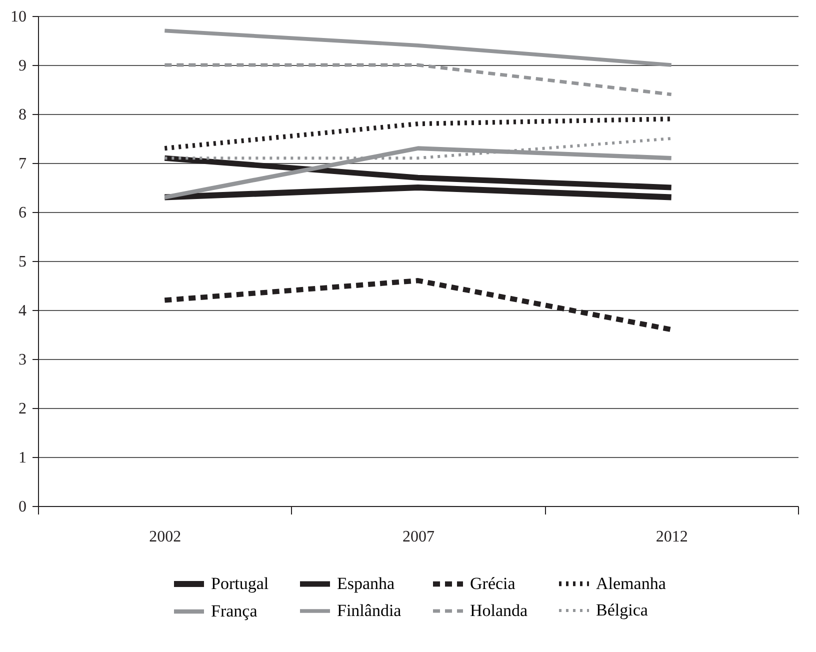  I want to click on y-tick-label: 5, so click(22, 262).